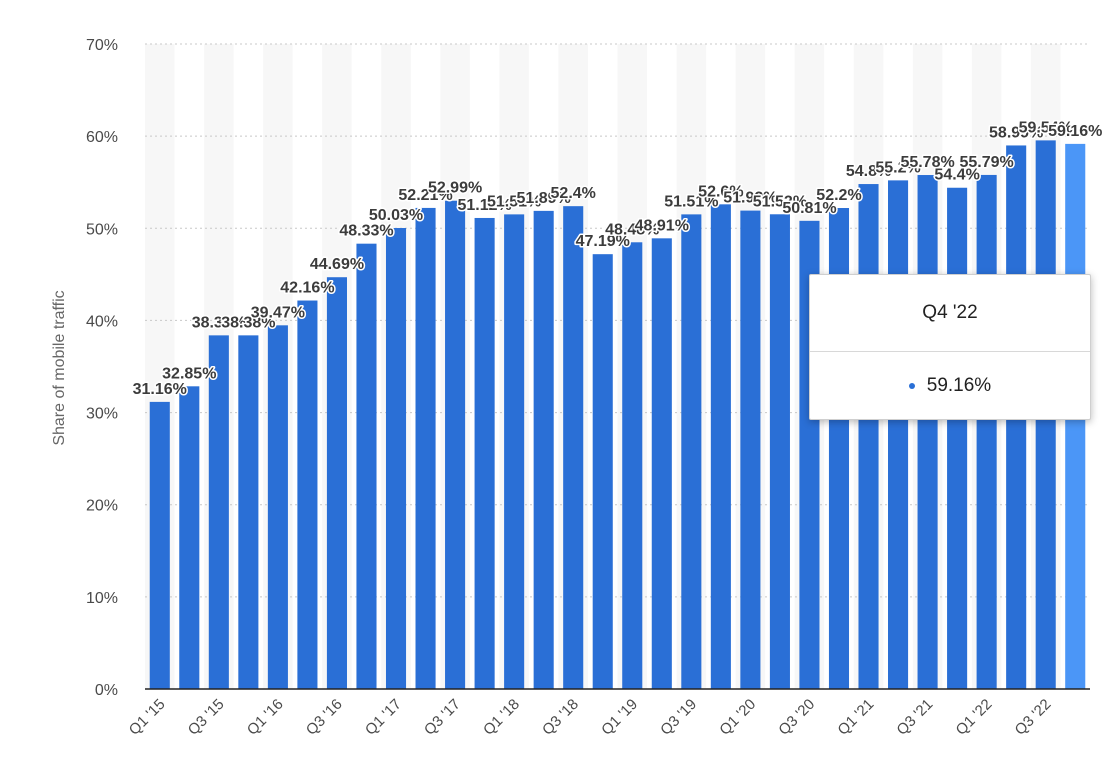  Describe the element at coordinates (662, 225) in the screenshot. I see `data-label: 48.91%` at that location.